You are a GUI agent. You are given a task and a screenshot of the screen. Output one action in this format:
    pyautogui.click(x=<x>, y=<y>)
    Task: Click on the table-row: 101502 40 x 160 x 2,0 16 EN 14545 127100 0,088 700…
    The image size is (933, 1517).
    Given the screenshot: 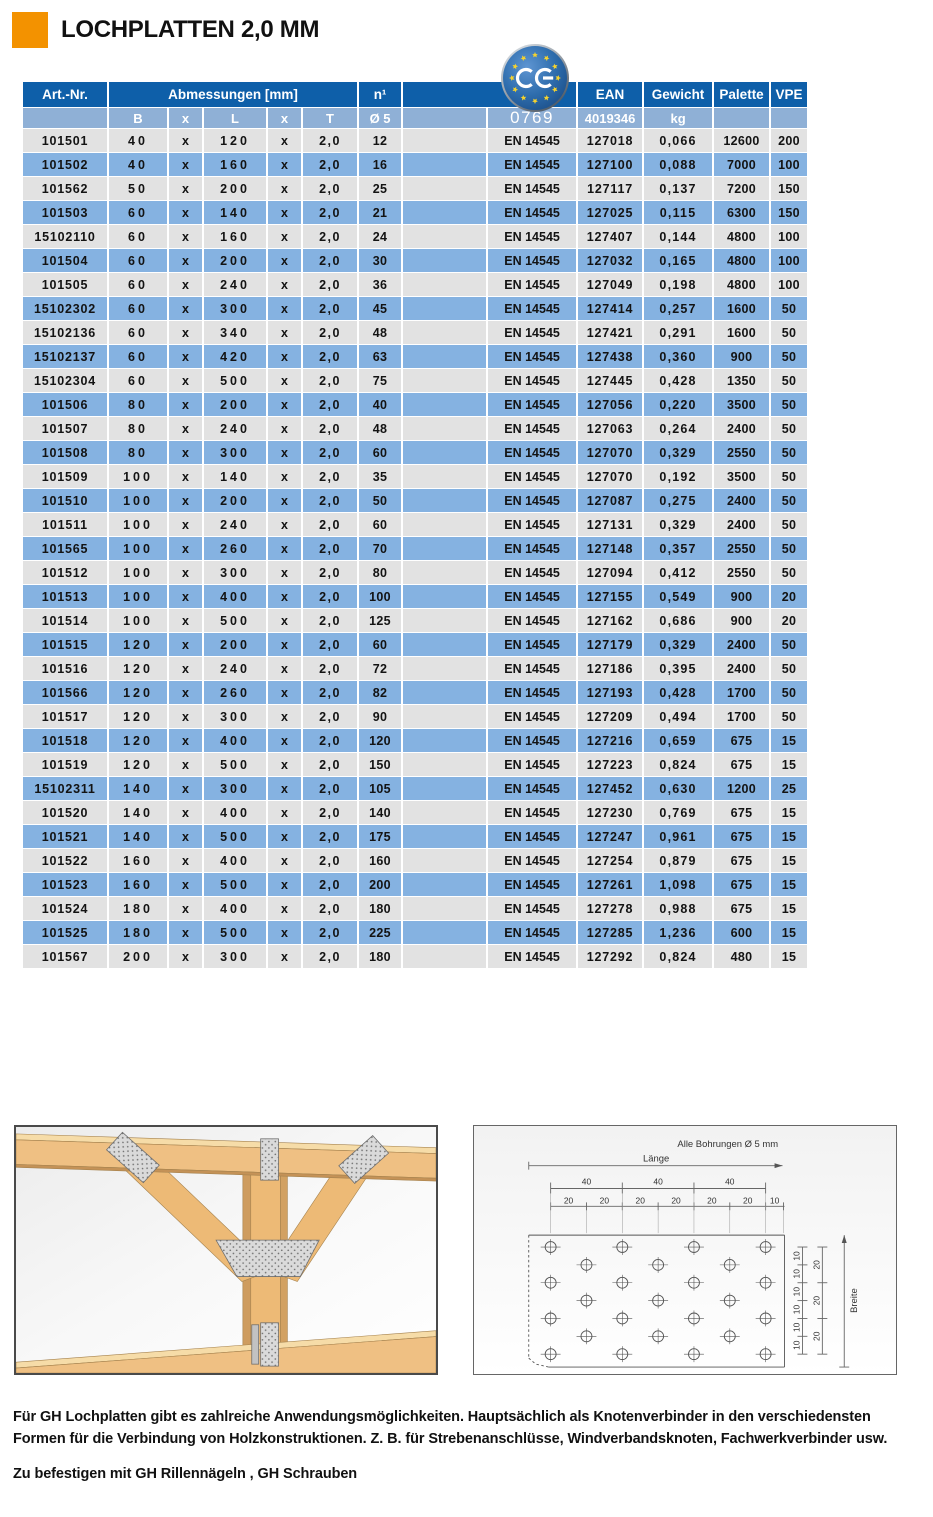 What is the action you would take?
    pyautogui.click(x=416, y=164)
    